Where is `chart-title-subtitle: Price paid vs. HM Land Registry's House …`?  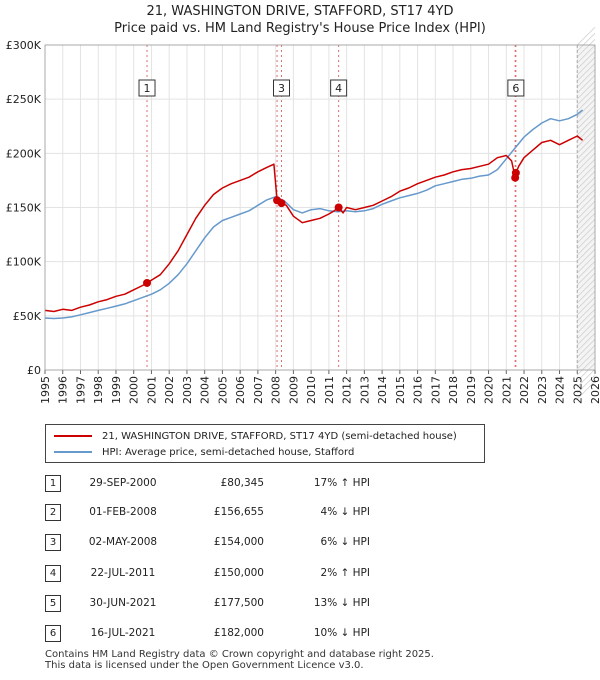 chart-title-subtitle: Price paid vs. HM Land Registry's House … is located at coordinates (300, 28).